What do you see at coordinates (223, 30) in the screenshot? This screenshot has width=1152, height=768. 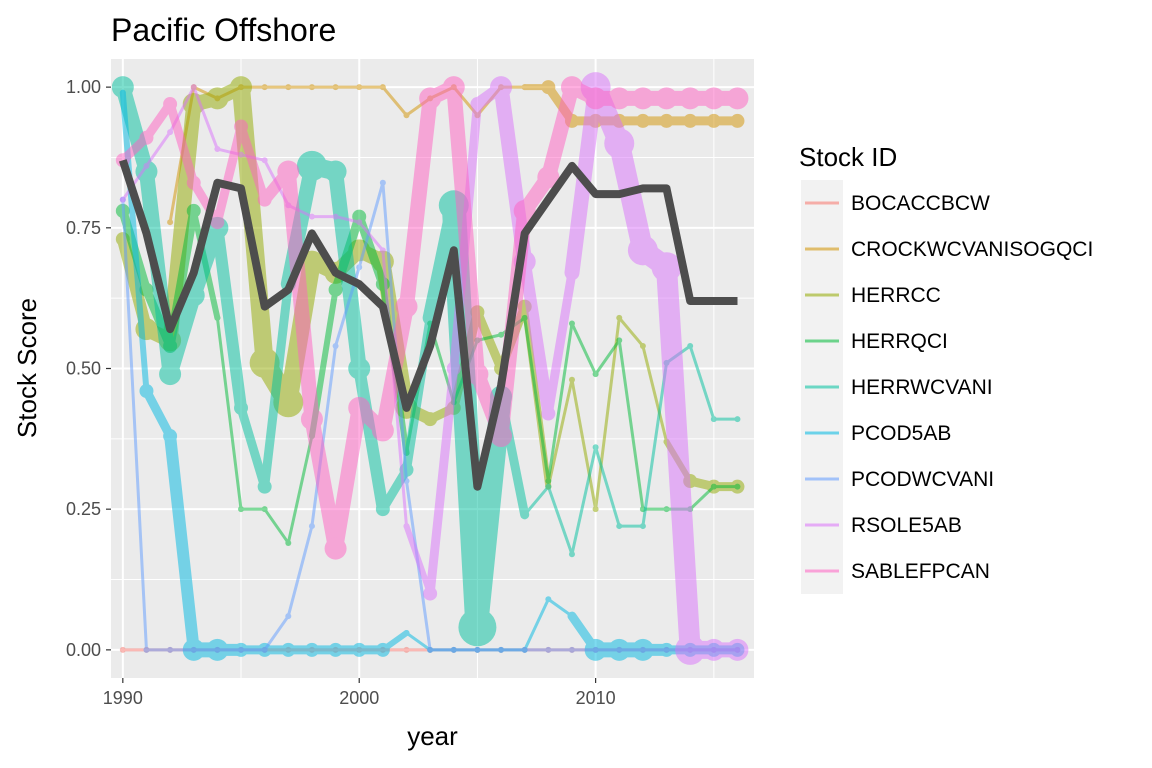 I see `chart-title: Pacific Offshore` at bounding box center [223, 30].